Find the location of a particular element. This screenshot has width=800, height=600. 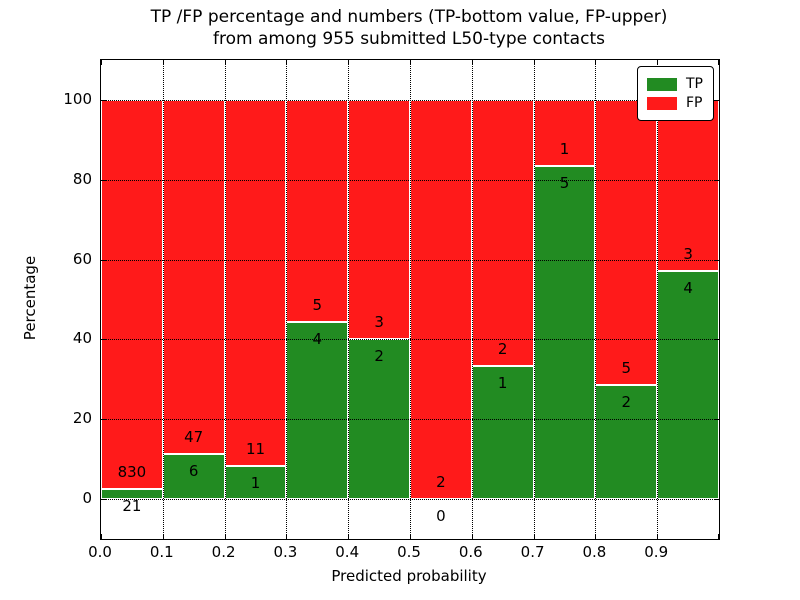

x-tick-label: 0.3 is located at coordinates (285, 552).